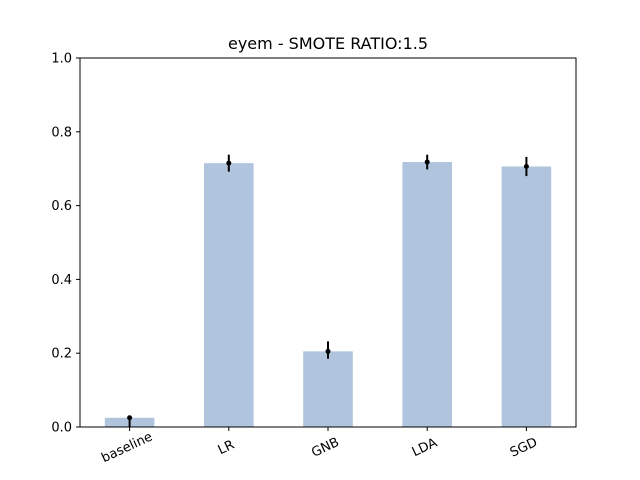 Image resolution: width=640 pixels, height=480 pixels. I want to click on bar-LDA, so click(427, 295).